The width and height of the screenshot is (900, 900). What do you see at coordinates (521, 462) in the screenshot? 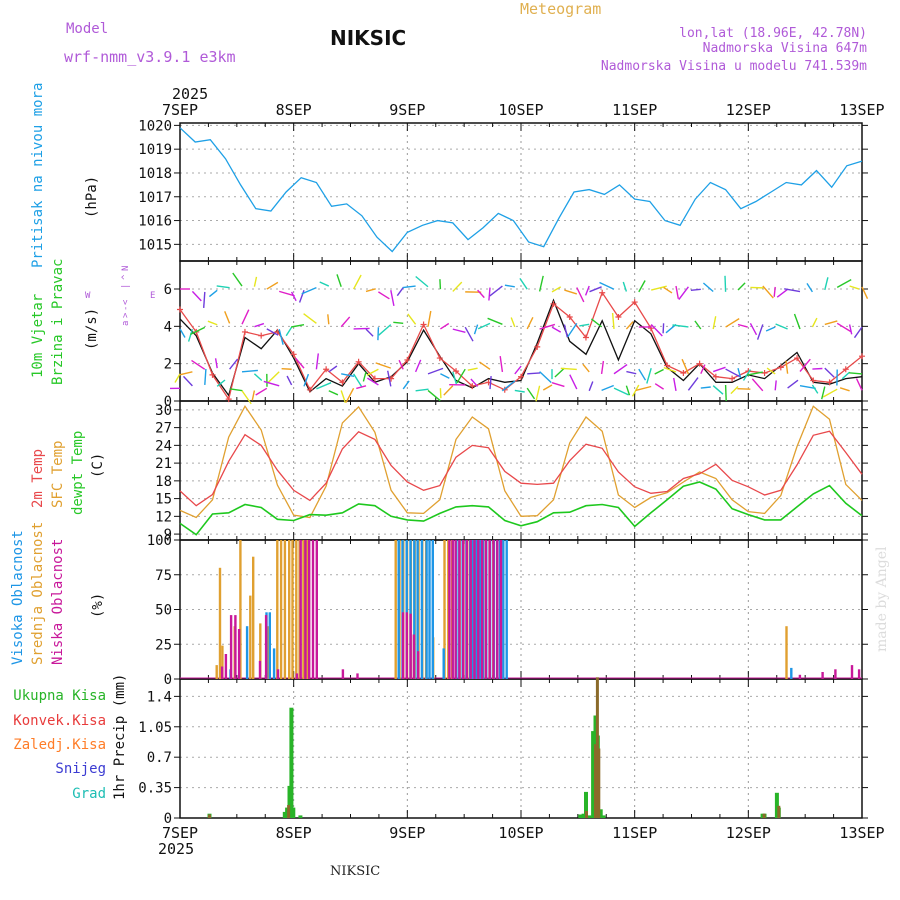
I see `sfc-temp-line` at bounding box center [521, 462].